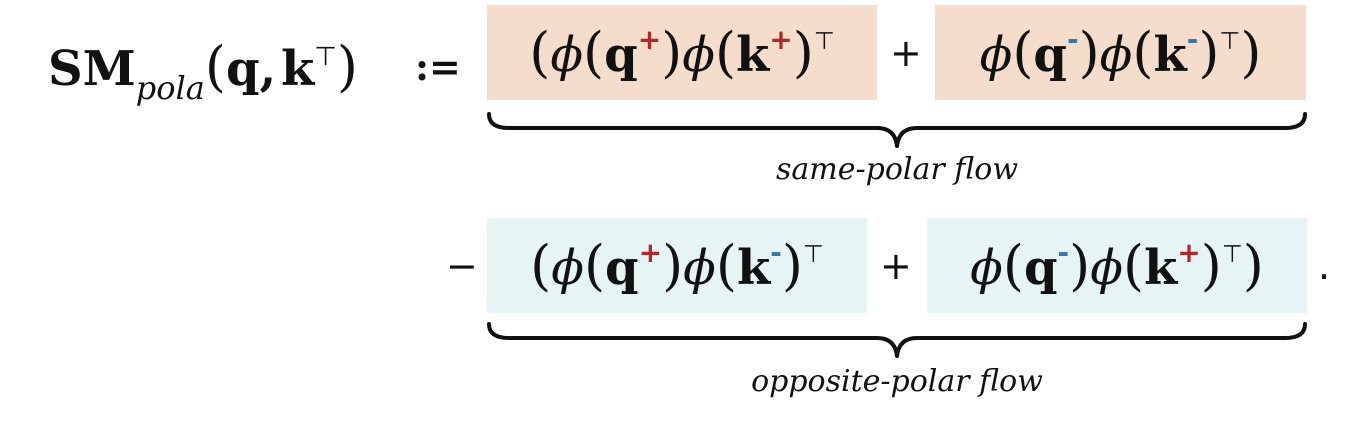  What do you see at coordinates (438, 66) in the screenshot?
I see `assign-symbol: :=` at bounding box center [438, 66].